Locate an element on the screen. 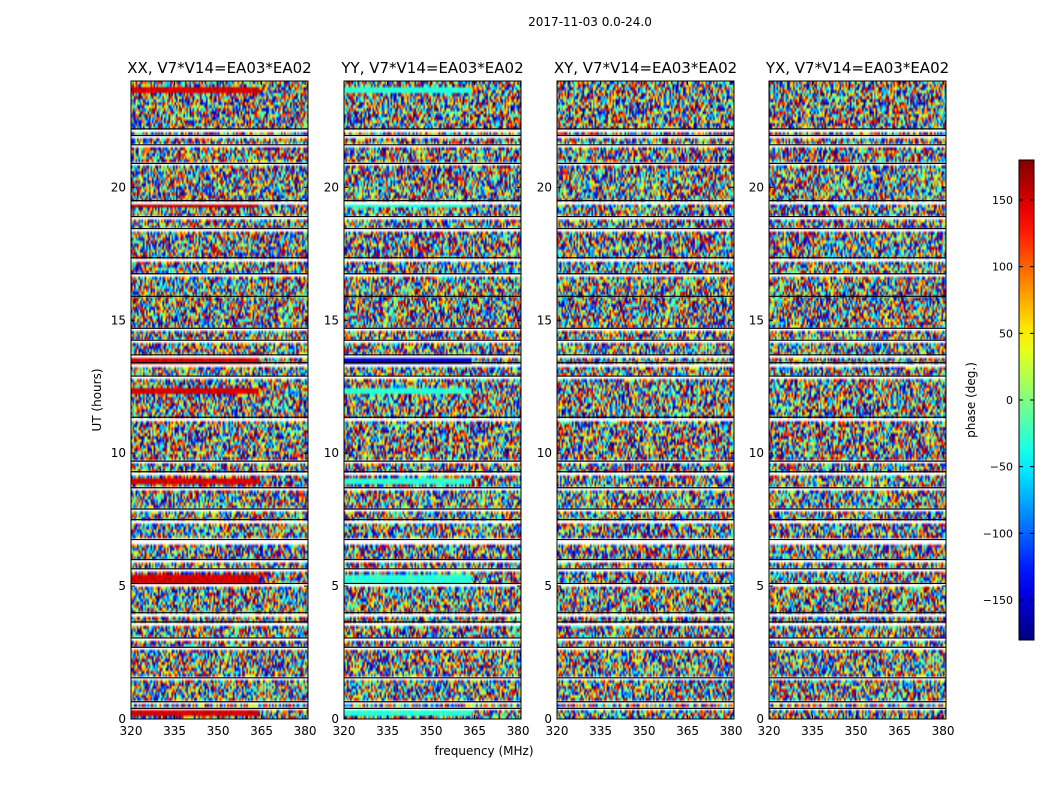  colorbar-tick-label: 100 is located at coordinates (1002, 267).